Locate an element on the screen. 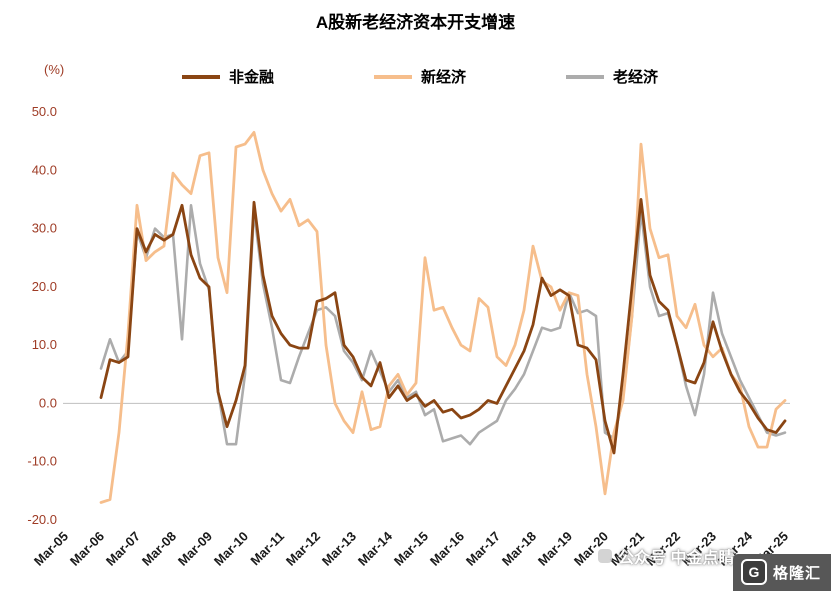  x-tick-label: Mar-11 is located at coordinates (267, 549).